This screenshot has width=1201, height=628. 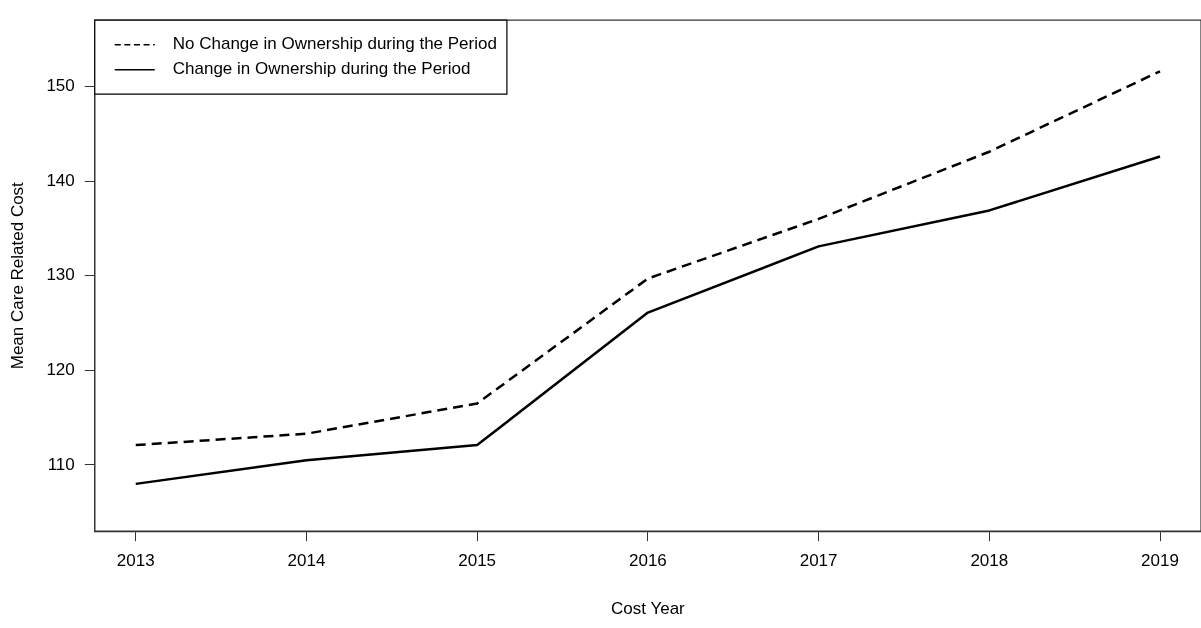 What do you see at coordinates (17, 275) in the screenshot?
I see `y-axis-title: Mean Care Related Cost` at bounding box center [17, 275].